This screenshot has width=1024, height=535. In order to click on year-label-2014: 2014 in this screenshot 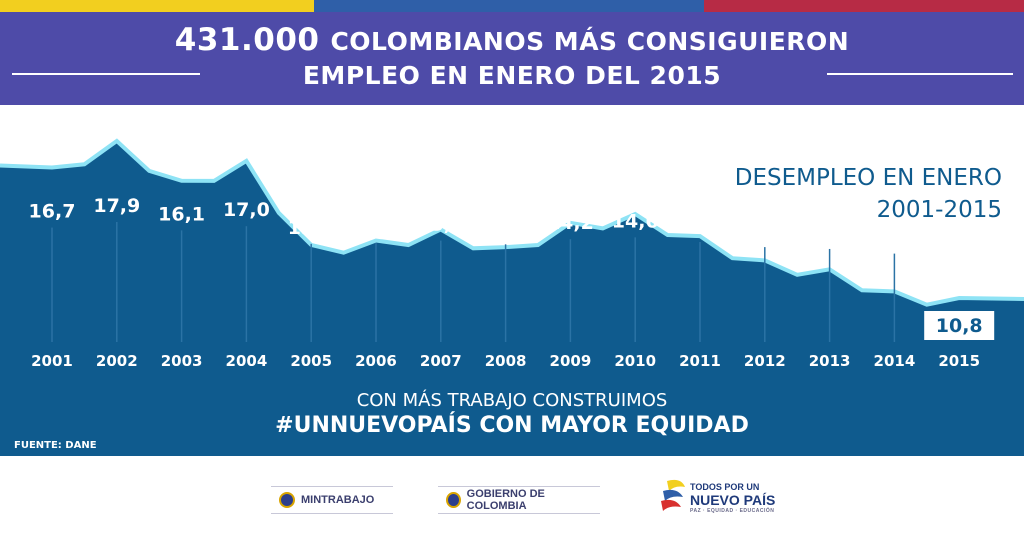, I will do `click(895, 361)`.